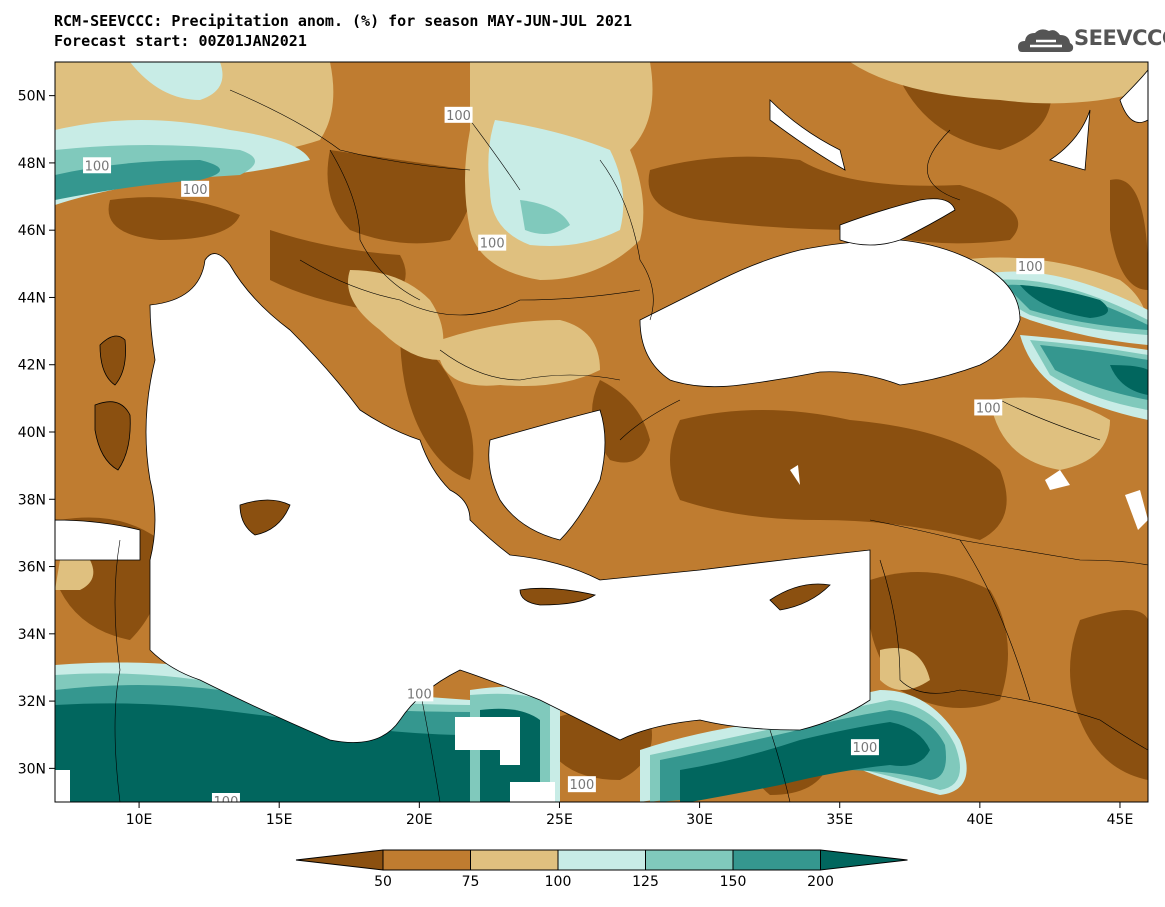 Image resolution: width=1165 pixels, height=907 pixels. I want to click on longitude-ticks: 10E 15E 20E 25E 30E 35E 40E 45E, so click(630, 815).